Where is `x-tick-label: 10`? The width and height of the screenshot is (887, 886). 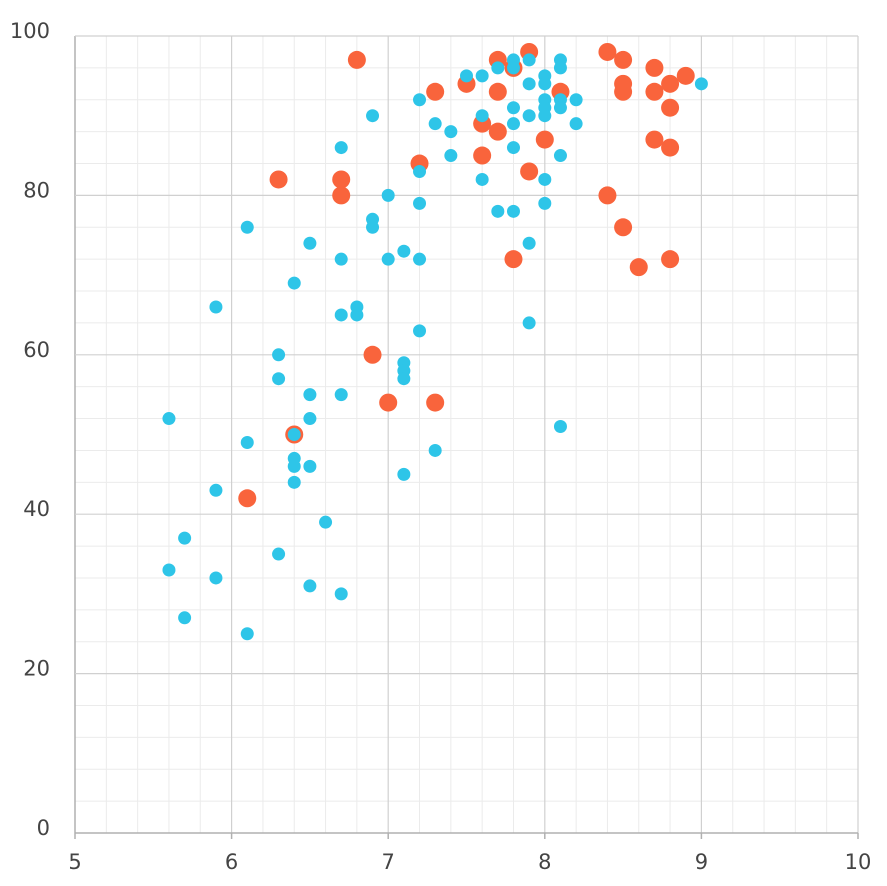 x-tick-label: 10 is located at coordinates (858, 862).